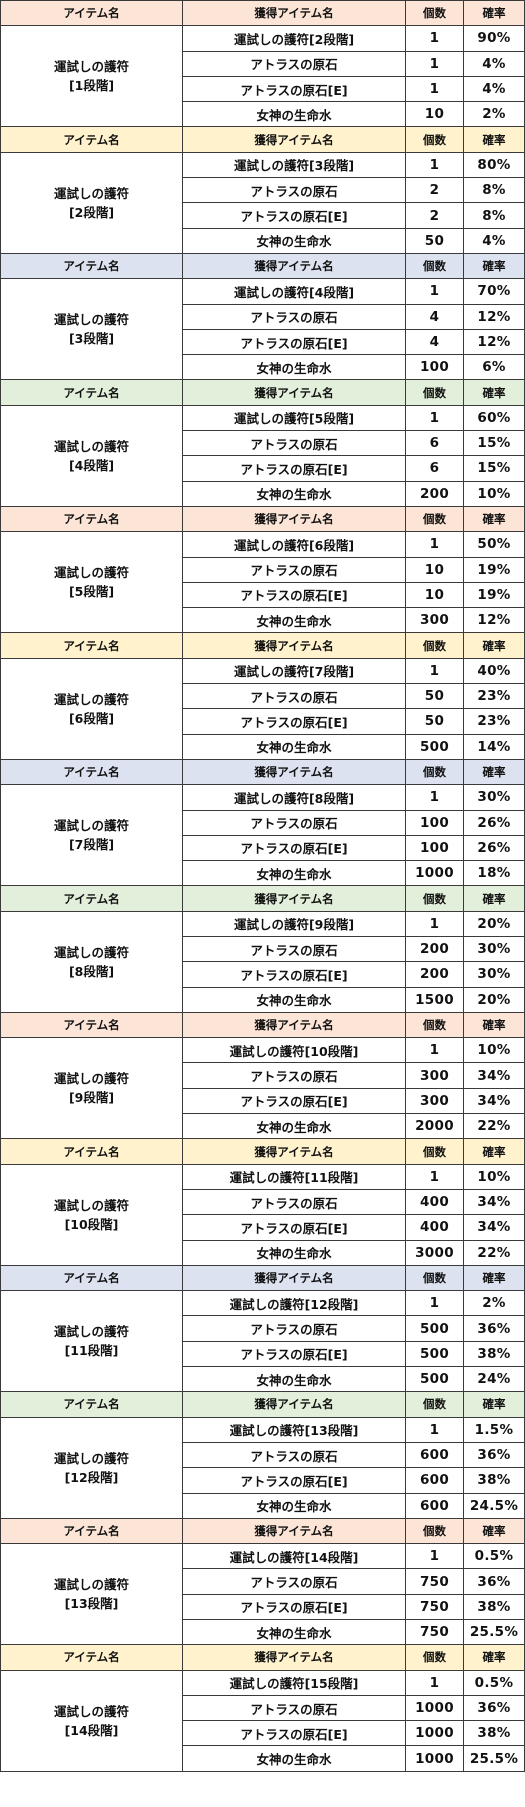 The width and height of the screenshot is (525, 1807). Describe the element at coordinates (494, 1708) in the screenshot. I see `rate-cell: 36%` at that location.